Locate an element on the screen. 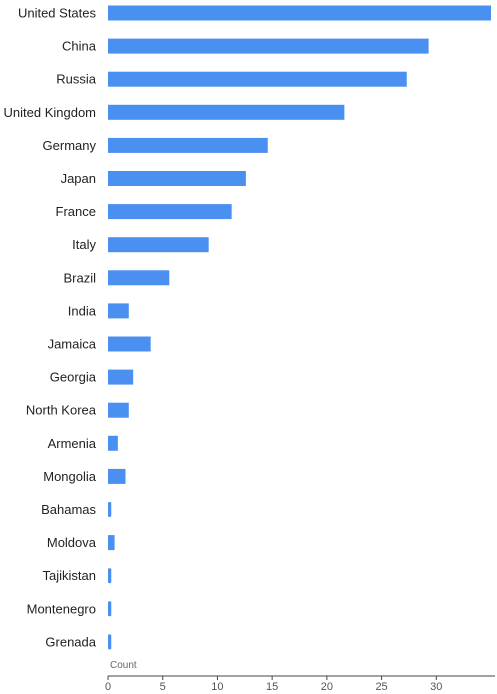 Image resolution: width=497 pixels, height=694 pixels. category-label: India is located at coordinates (82, 310).